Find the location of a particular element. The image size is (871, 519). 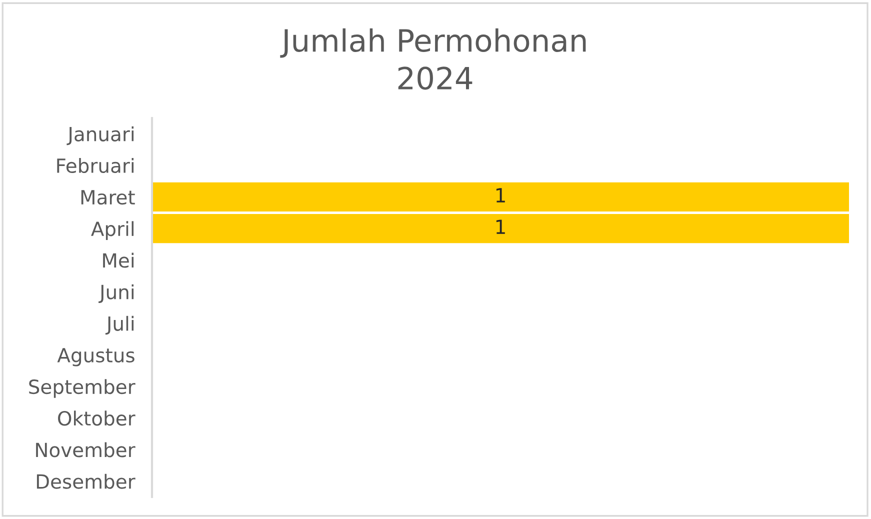

y-tick-label: September is located at coordinates (82, 388).